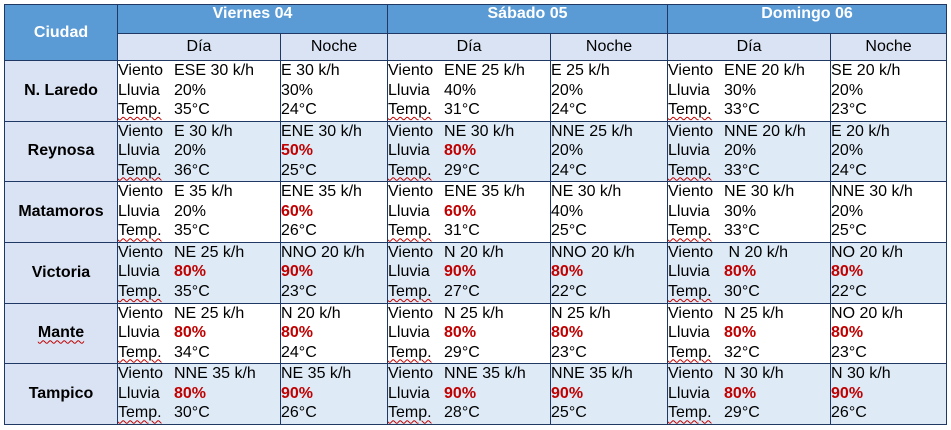 This screenshot has width=951, height=430. I want to click on wind-value: ENE 30 k/h, so click(321, 131).